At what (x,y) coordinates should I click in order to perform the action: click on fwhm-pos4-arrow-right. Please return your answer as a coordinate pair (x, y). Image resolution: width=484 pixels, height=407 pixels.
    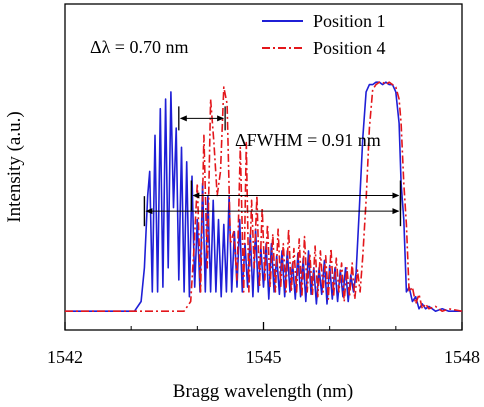
    Looking at the image, I should click on (396, 195).